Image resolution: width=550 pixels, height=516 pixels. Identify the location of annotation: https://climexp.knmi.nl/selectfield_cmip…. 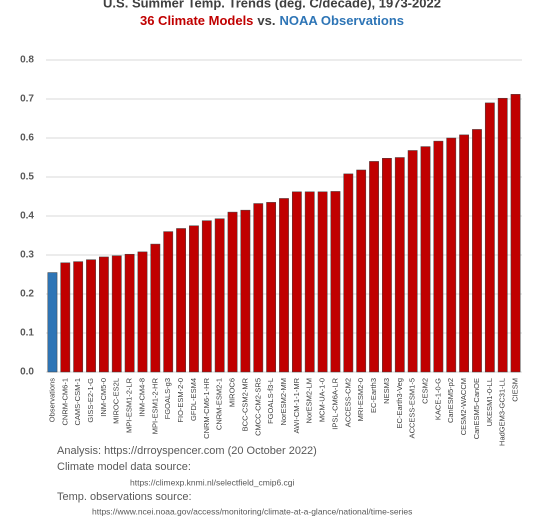
(212, 482).